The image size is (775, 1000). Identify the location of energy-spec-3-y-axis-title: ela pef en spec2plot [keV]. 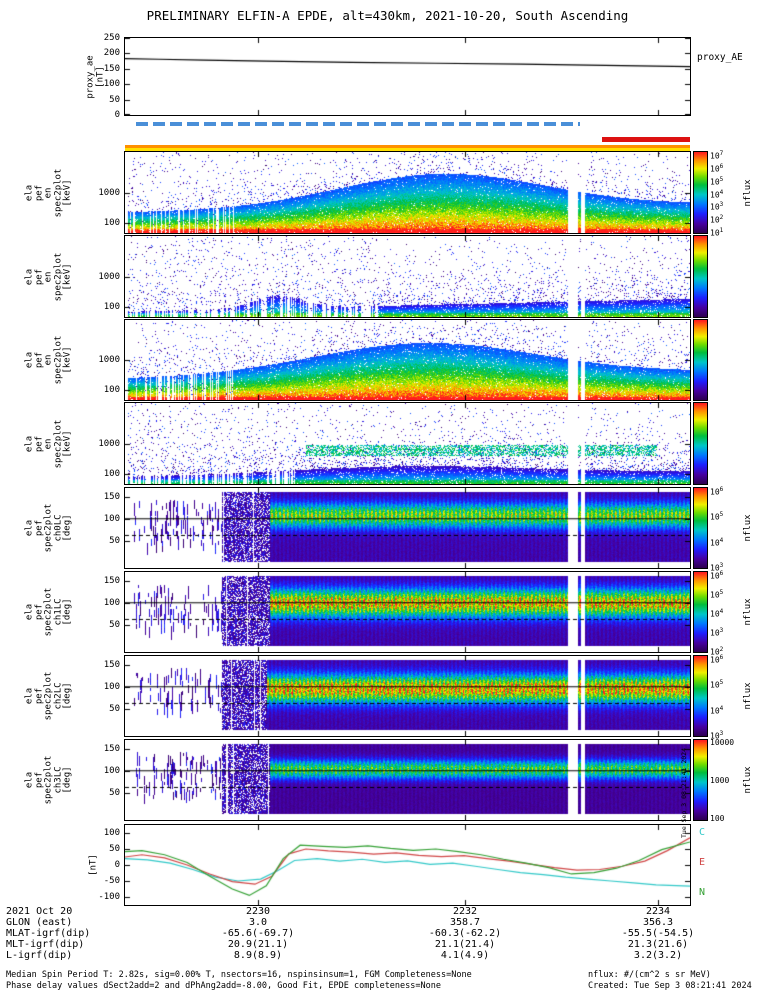
(49, 443).